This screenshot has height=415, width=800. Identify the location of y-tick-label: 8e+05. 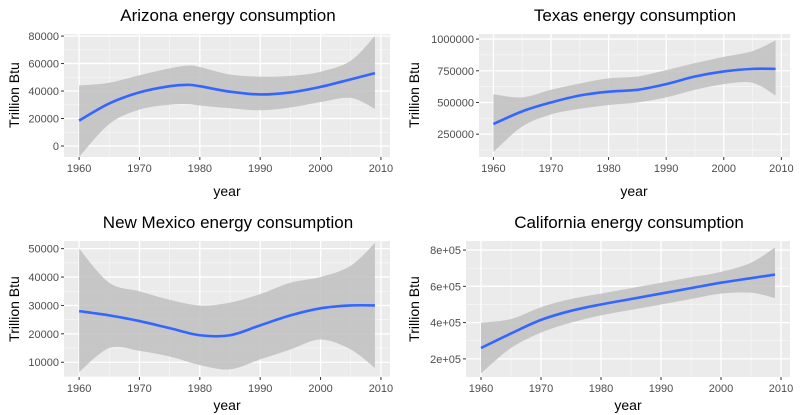
(445, 251).